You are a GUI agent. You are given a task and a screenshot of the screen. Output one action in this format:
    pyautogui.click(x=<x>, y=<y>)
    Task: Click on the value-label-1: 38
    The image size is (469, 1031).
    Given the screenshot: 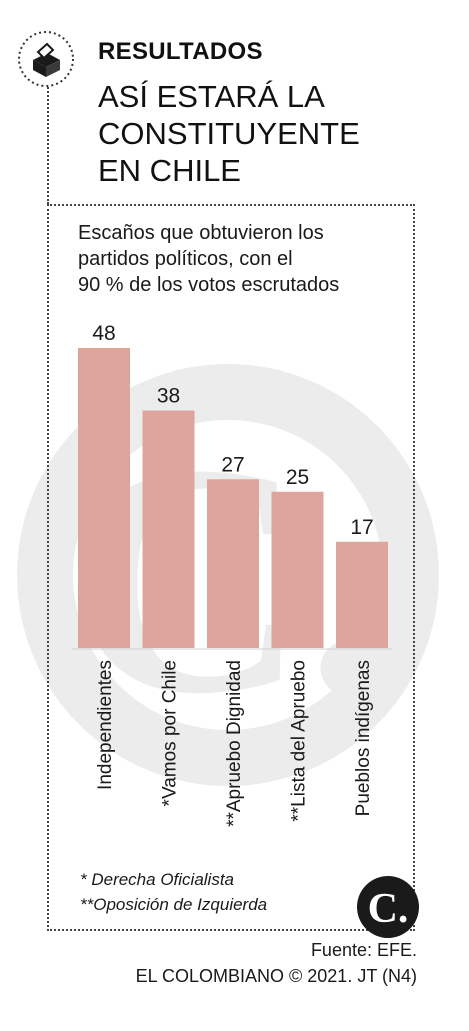 What is the action you would take?
    pyautogui.click(x=168, y=396)
    